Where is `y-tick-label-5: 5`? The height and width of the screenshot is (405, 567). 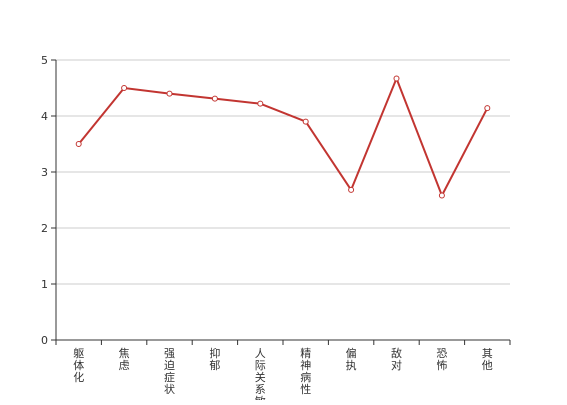
y-tick-label-5: 5 is located at coordinates (44, 60).